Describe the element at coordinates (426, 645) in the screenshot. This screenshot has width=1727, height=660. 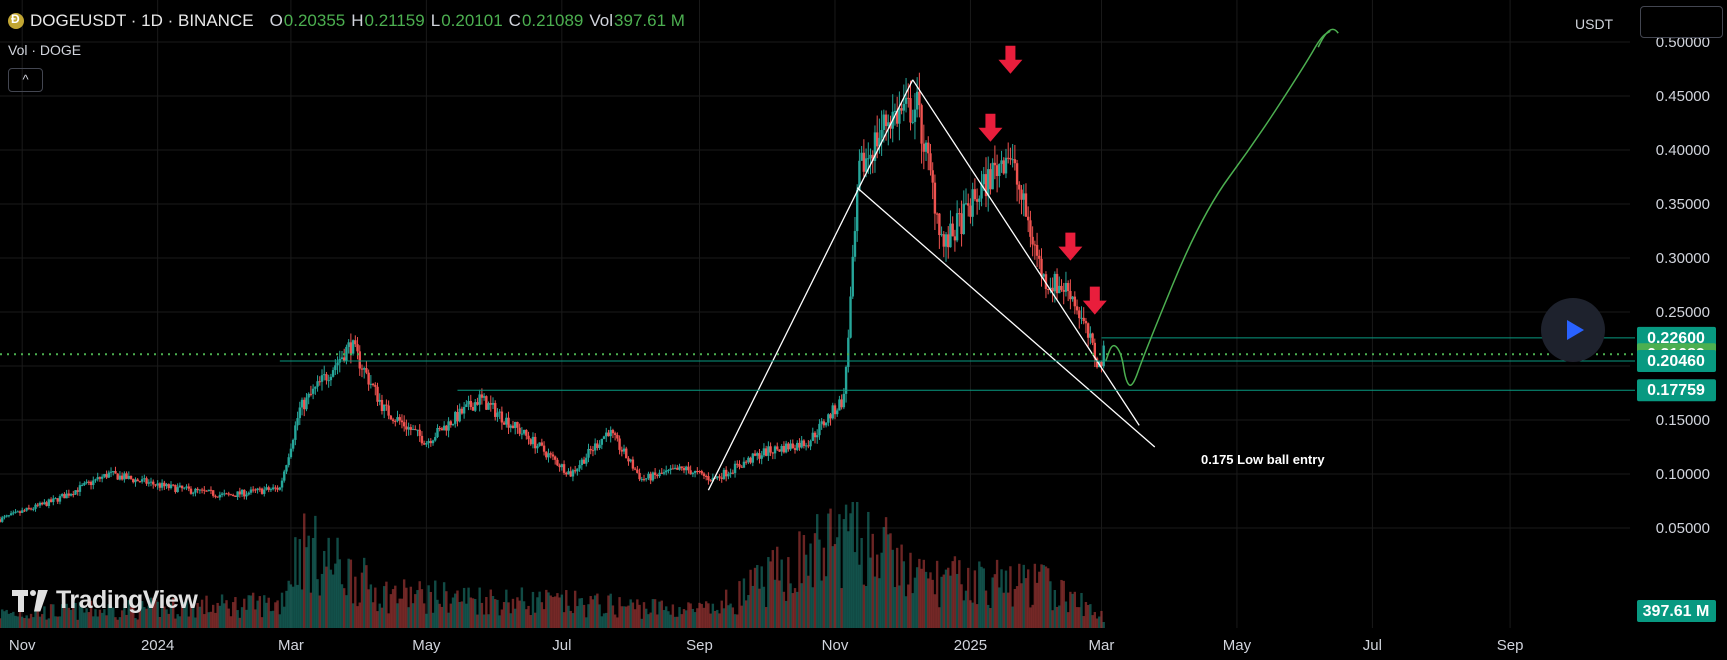
I see `x-tick-label: May` at that location.